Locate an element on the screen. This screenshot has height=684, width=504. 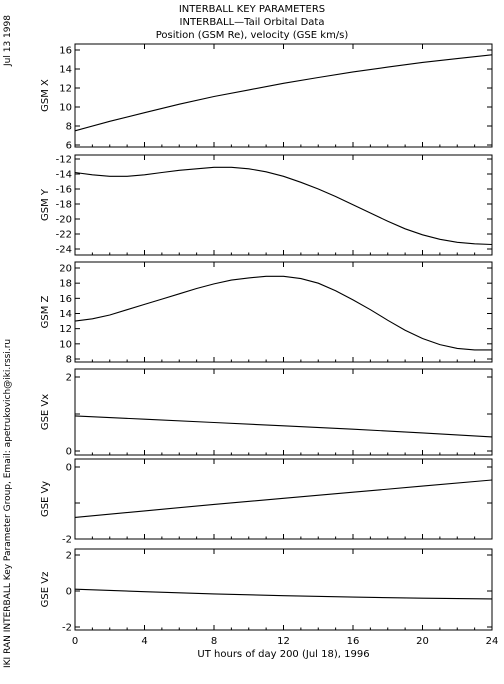
y-tick-label: 6 is located at coordinates (69, 146).